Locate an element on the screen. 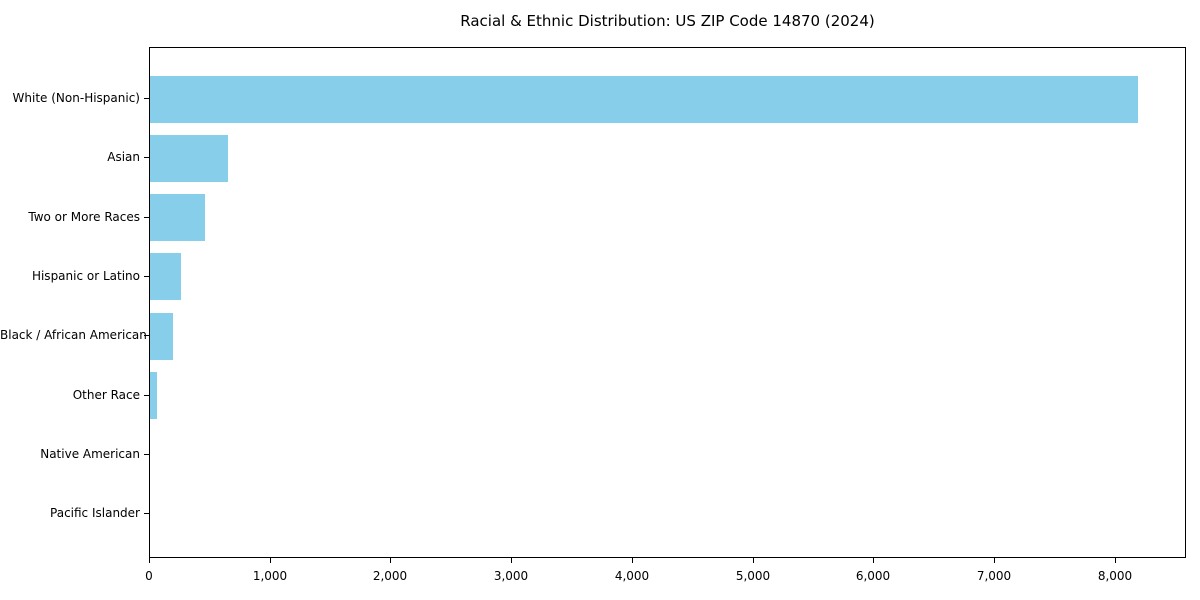 This screenshot has height=600, width=1200. x-tick-label: 5,000 is located at coordinates (753, 576).